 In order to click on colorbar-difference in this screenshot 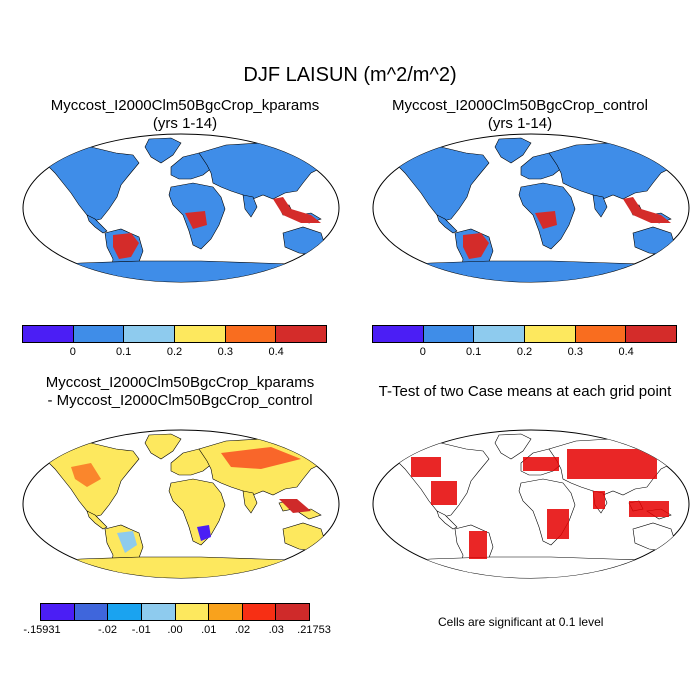, I will do `click(175, 612)`.